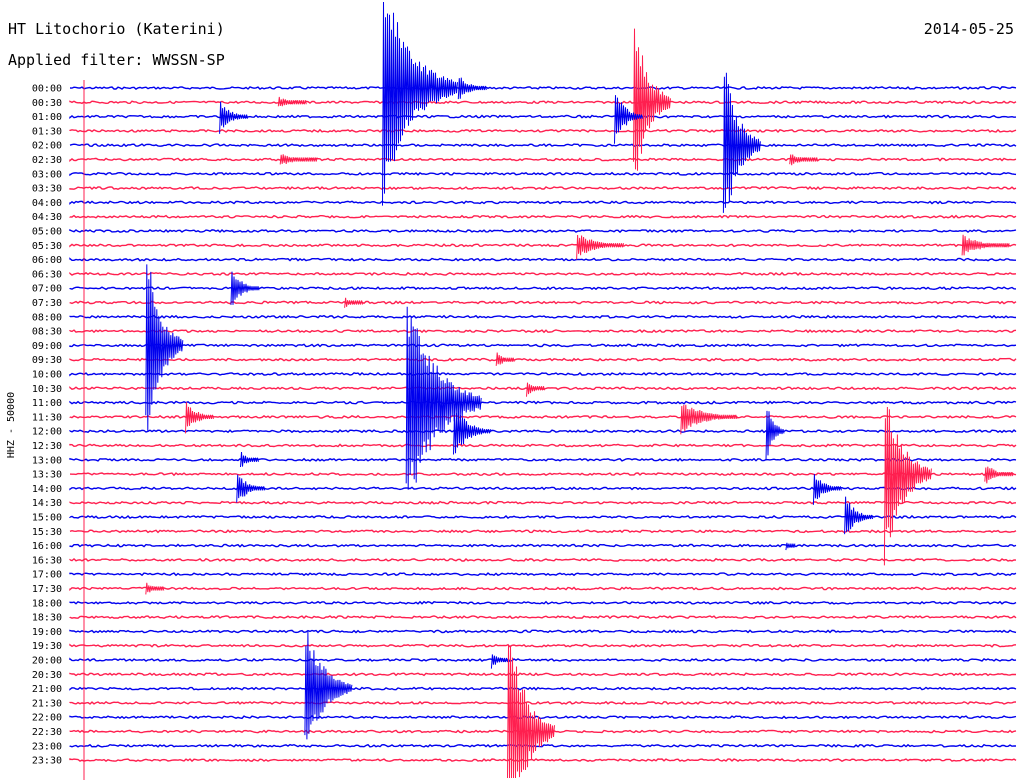 This screenshot has height=780, width=1024. I want to click on time-tick-label: 11:00, so click(47, 403).